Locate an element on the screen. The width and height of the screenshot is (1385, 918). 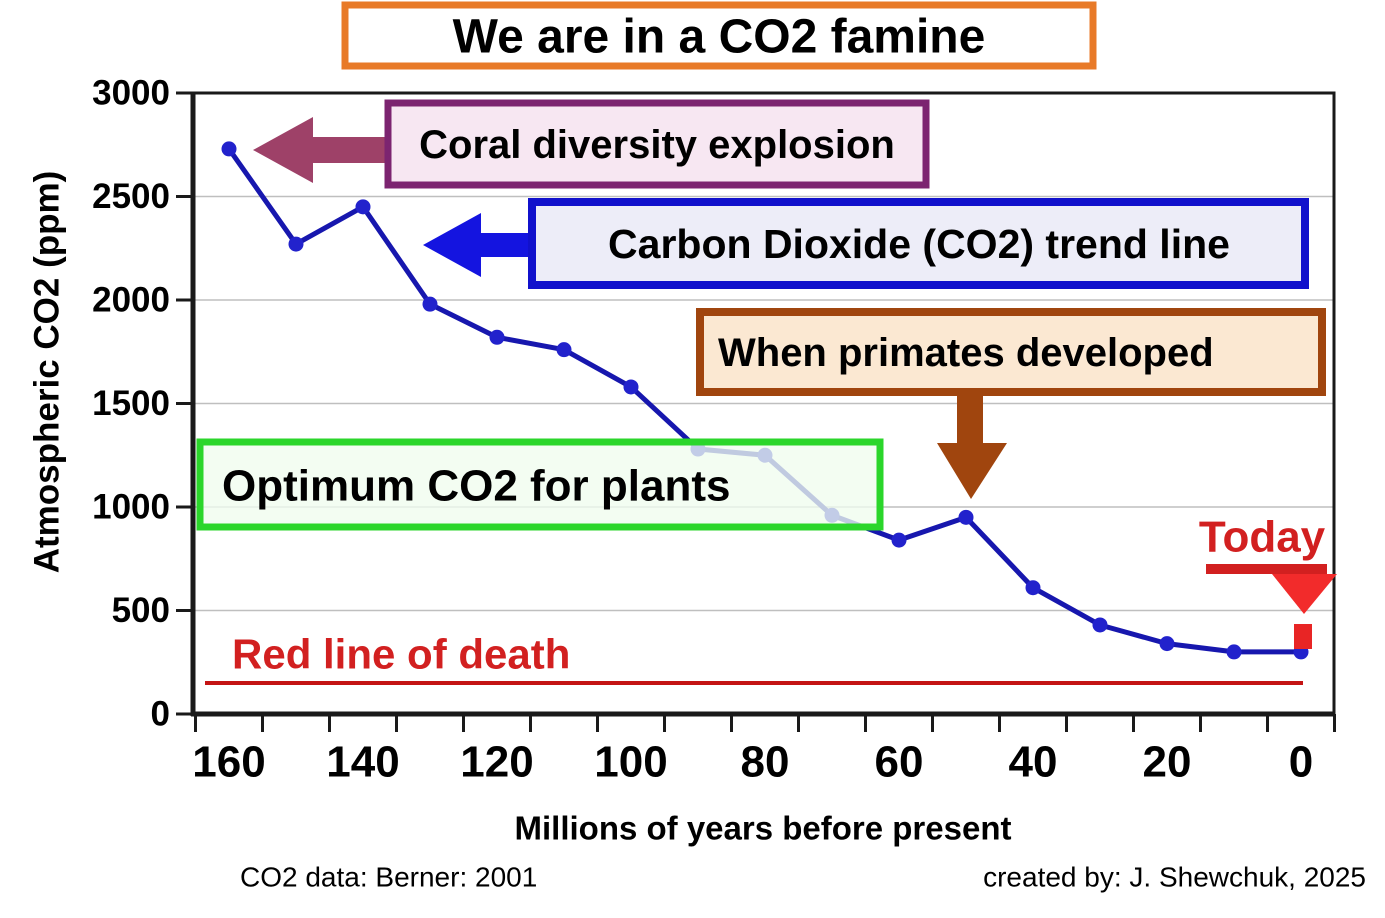
optimum-co2-annotation: Optimum CO2 for plants is located at coordinates (540, 484).